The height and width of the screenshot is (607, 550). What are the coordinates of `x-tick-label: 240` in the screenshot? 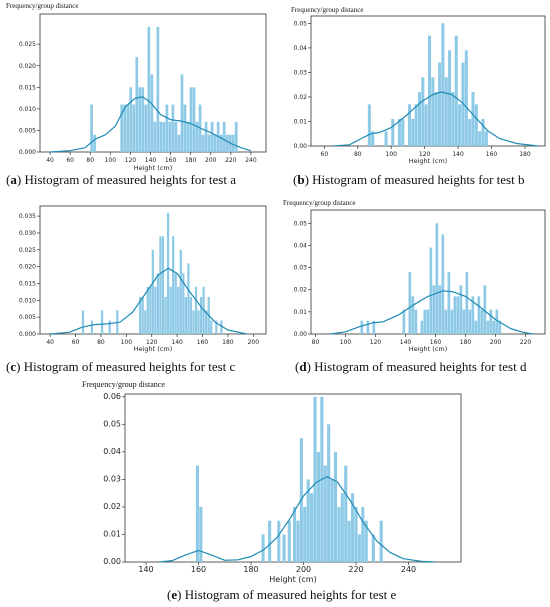 It's located at (408, 569).